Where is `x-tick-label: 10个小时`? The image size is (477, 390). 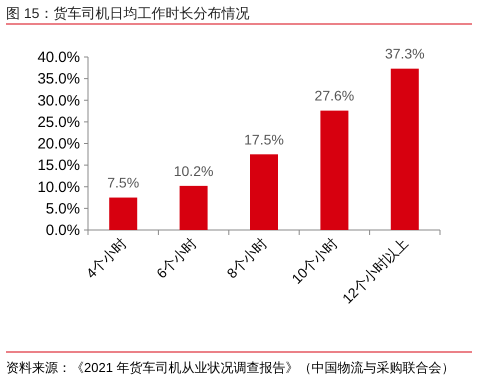 x-tick-label: 10个小时 is located at coordinates (314, 260).